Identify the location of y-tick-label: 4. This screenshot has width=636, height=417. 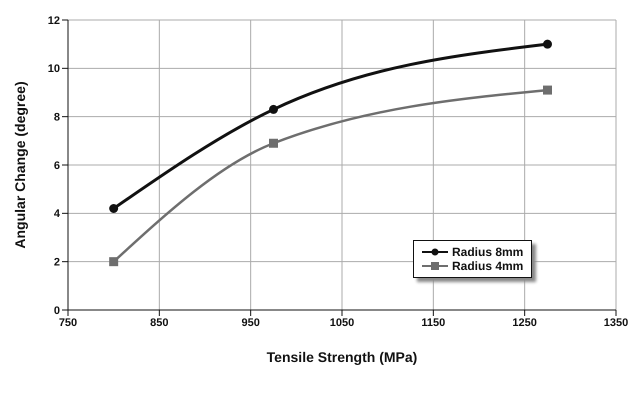
(57, 214).